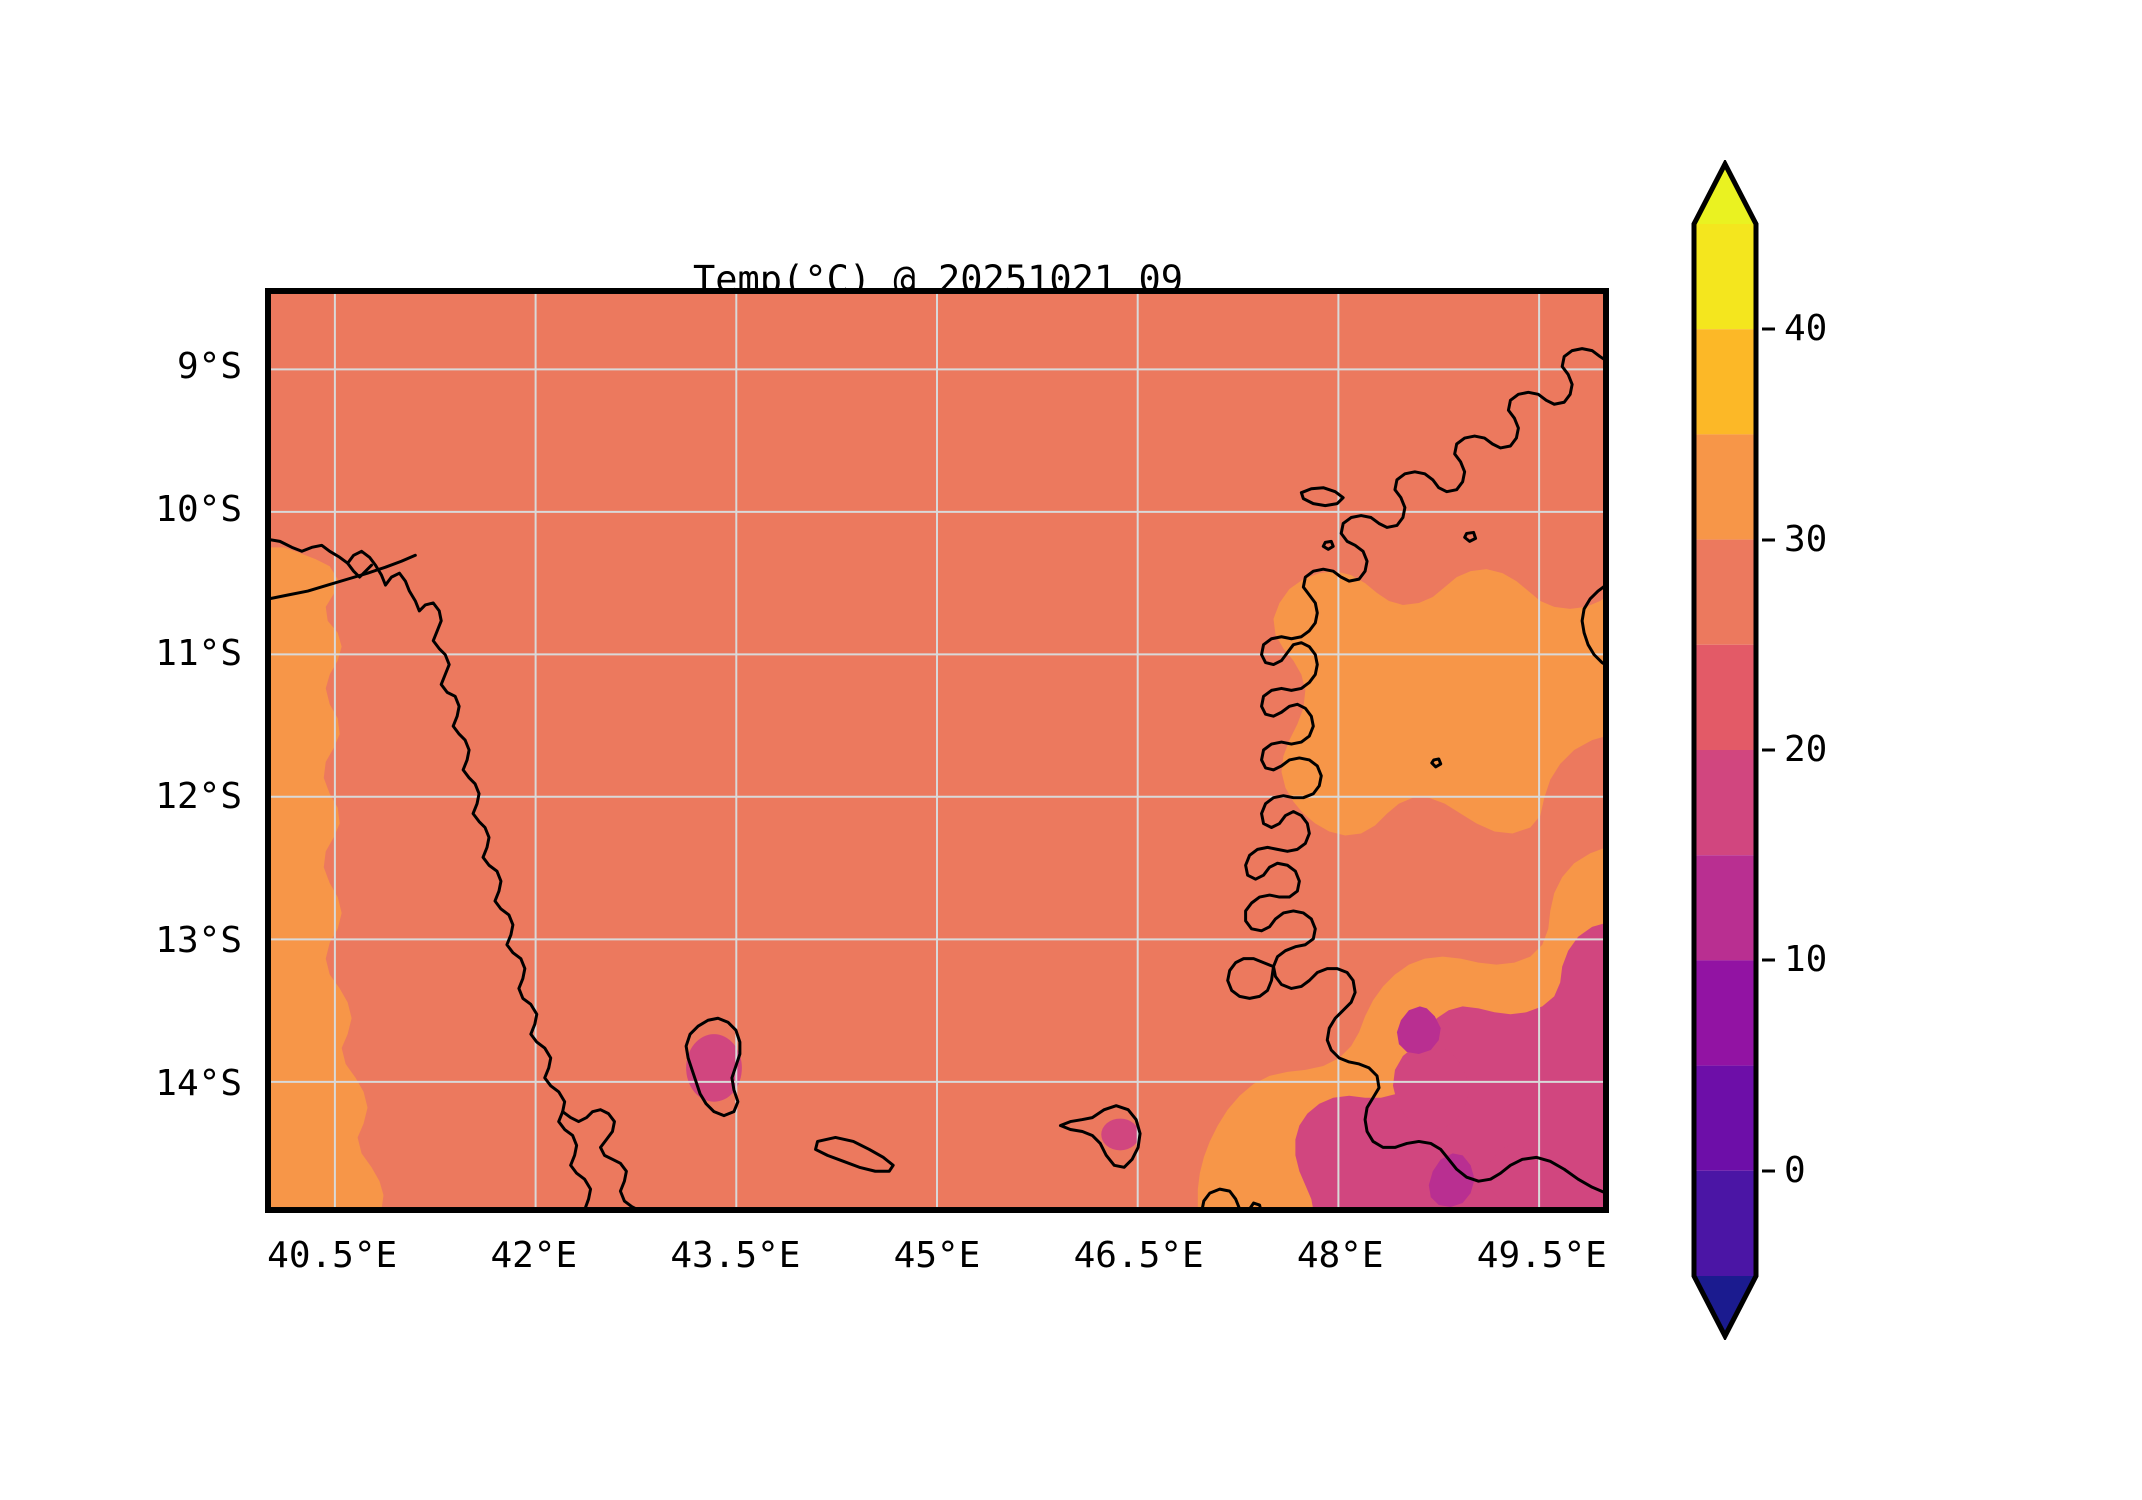  I want to click on coastline-anjouan, so click(1100, 1136).